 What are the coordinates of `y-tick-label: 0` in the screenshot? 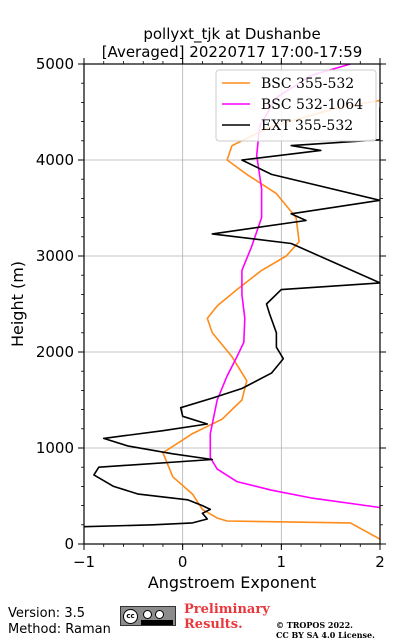 It's located at (69, 544).